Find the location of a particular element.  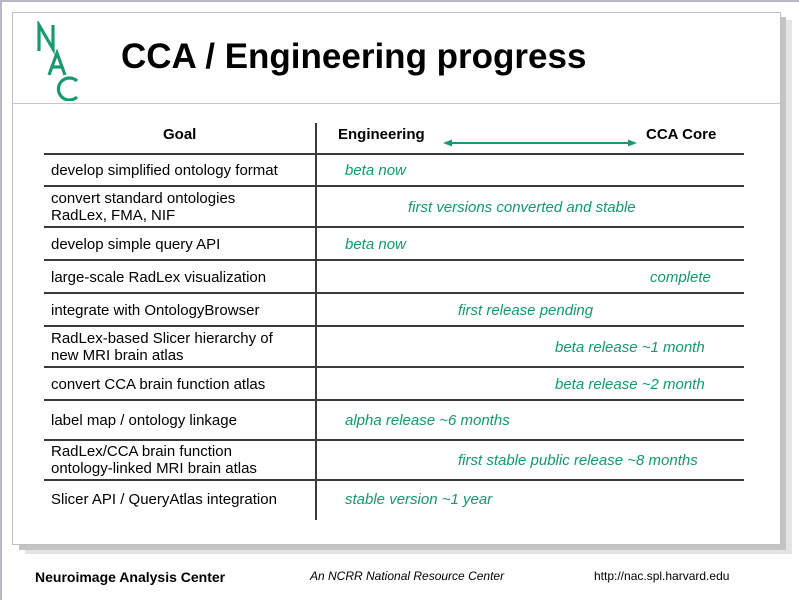

goal-cell: Slicer API / QueryAtlas integration is located at coordinates (164, 499).